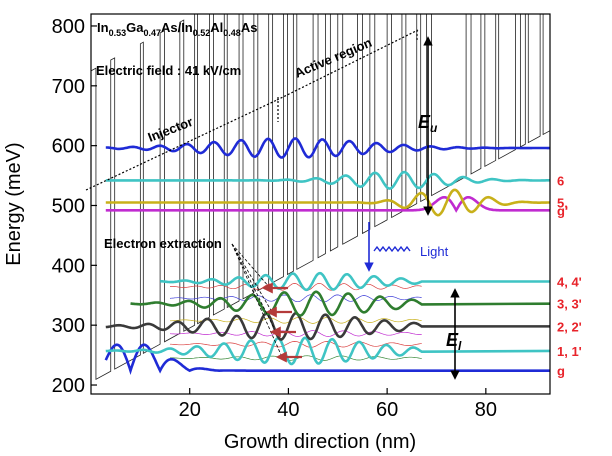  Describe the element at coordinates (560, 180) in the screenshot. I see `level-label: 6` at that location.